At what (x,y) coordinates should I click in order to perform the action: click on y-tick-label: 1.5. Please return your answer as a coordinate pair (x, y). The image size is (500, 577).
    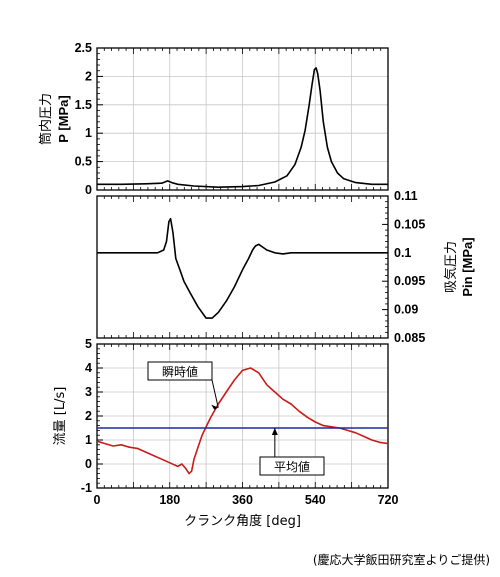
    Looking at the image, I should click on (83, 105).